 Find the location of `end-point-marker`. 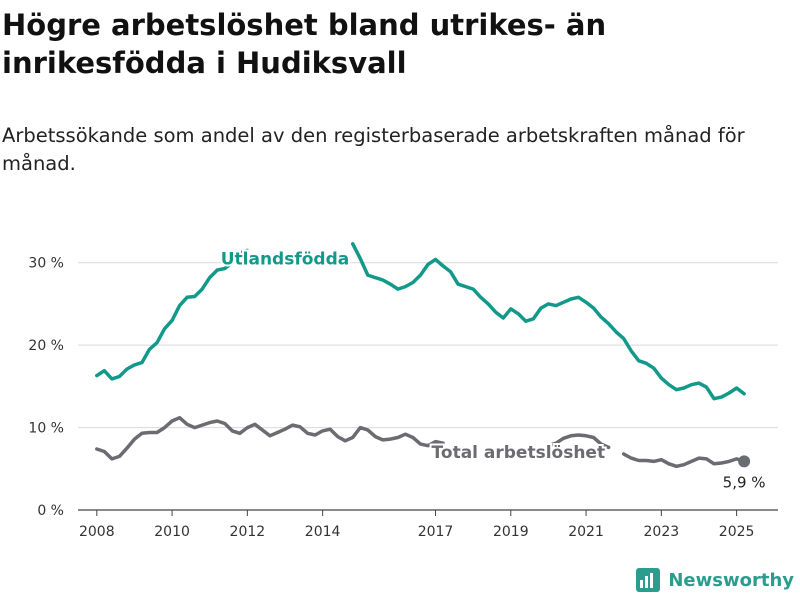

end-point-marker is located at coordinates (744, 461).